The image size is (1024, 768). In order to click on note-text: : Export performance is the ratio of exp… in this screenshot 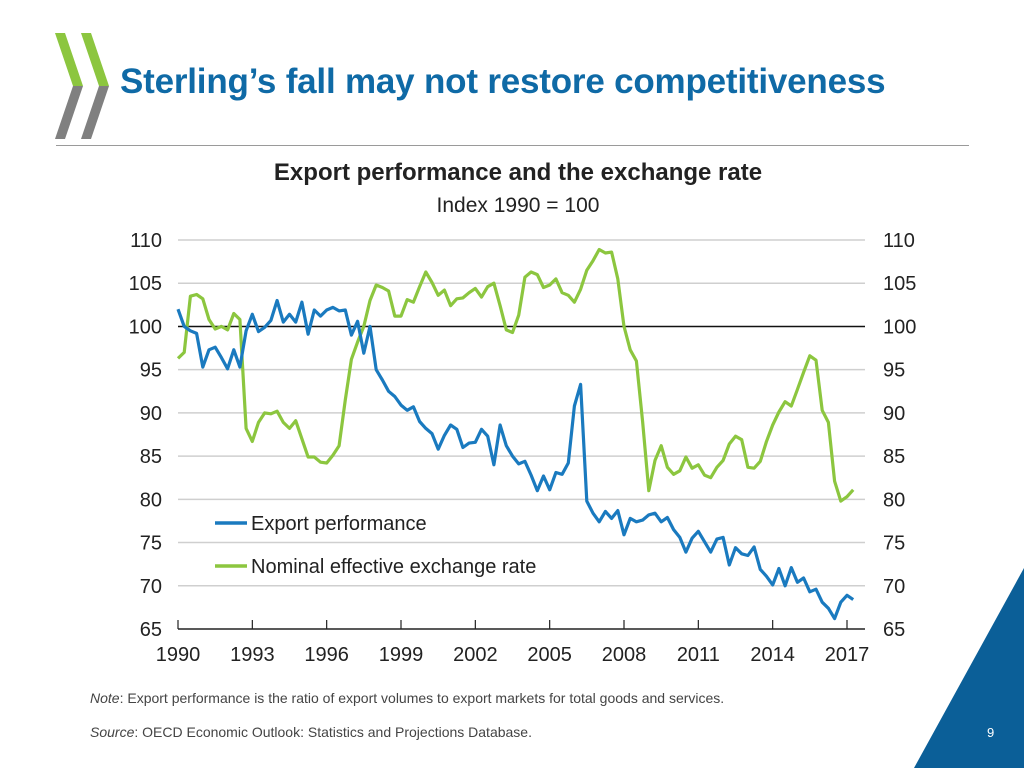, I will do `click(422, 698)`.